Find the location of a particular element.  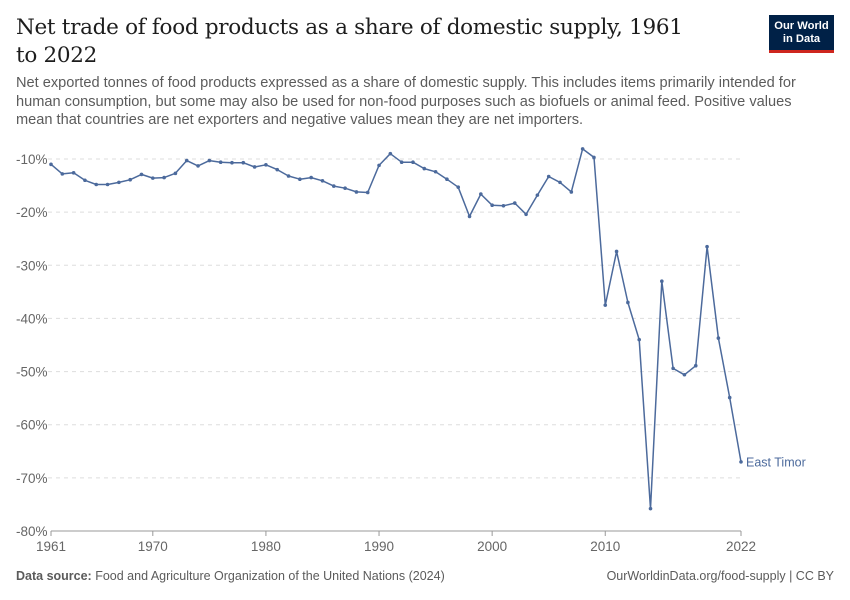

logo-line-2: in Data is located at coordinates (801, 39).